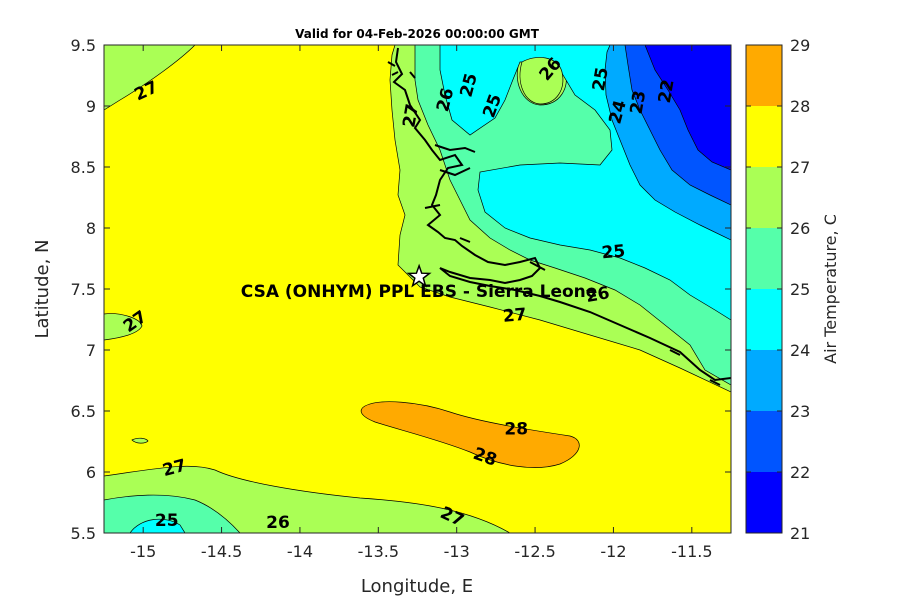 This screenshot has width=900, height=600. What do you see at coordinates (457, 551) in the screenshot?
I see `x-tick-label: -13` at bounding box center [457, 551].